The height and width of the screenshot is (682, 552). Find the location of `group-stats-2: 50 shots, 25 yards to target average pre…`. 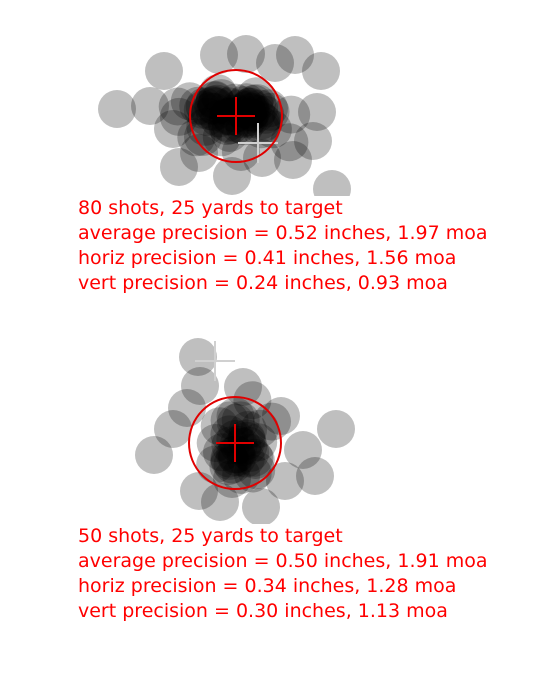

group-stats-2: 50 shots, 25 yards to target average pre… is located at coordinates (282, 574).